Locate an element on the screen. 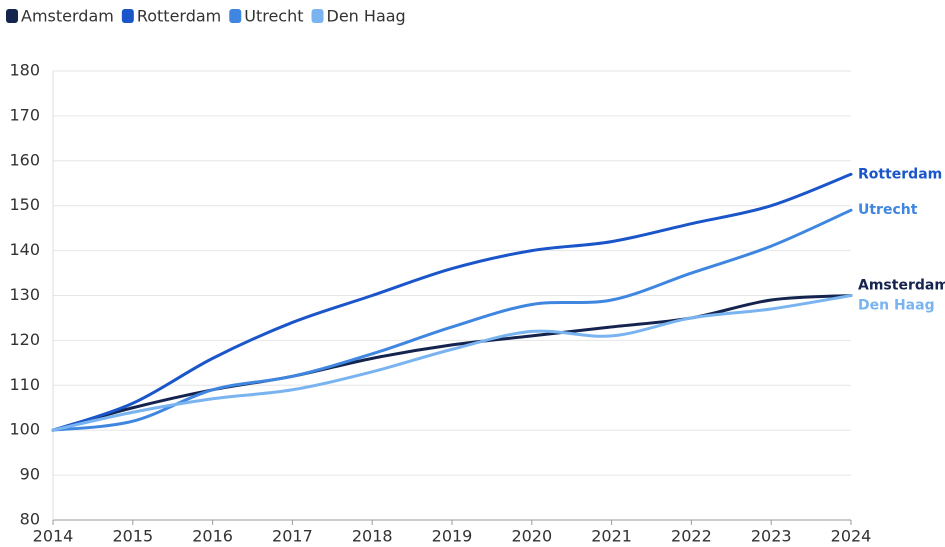 This screenshot has height=547, width=945. x-tick-label: 2023 is located at coordinates (771, 536).